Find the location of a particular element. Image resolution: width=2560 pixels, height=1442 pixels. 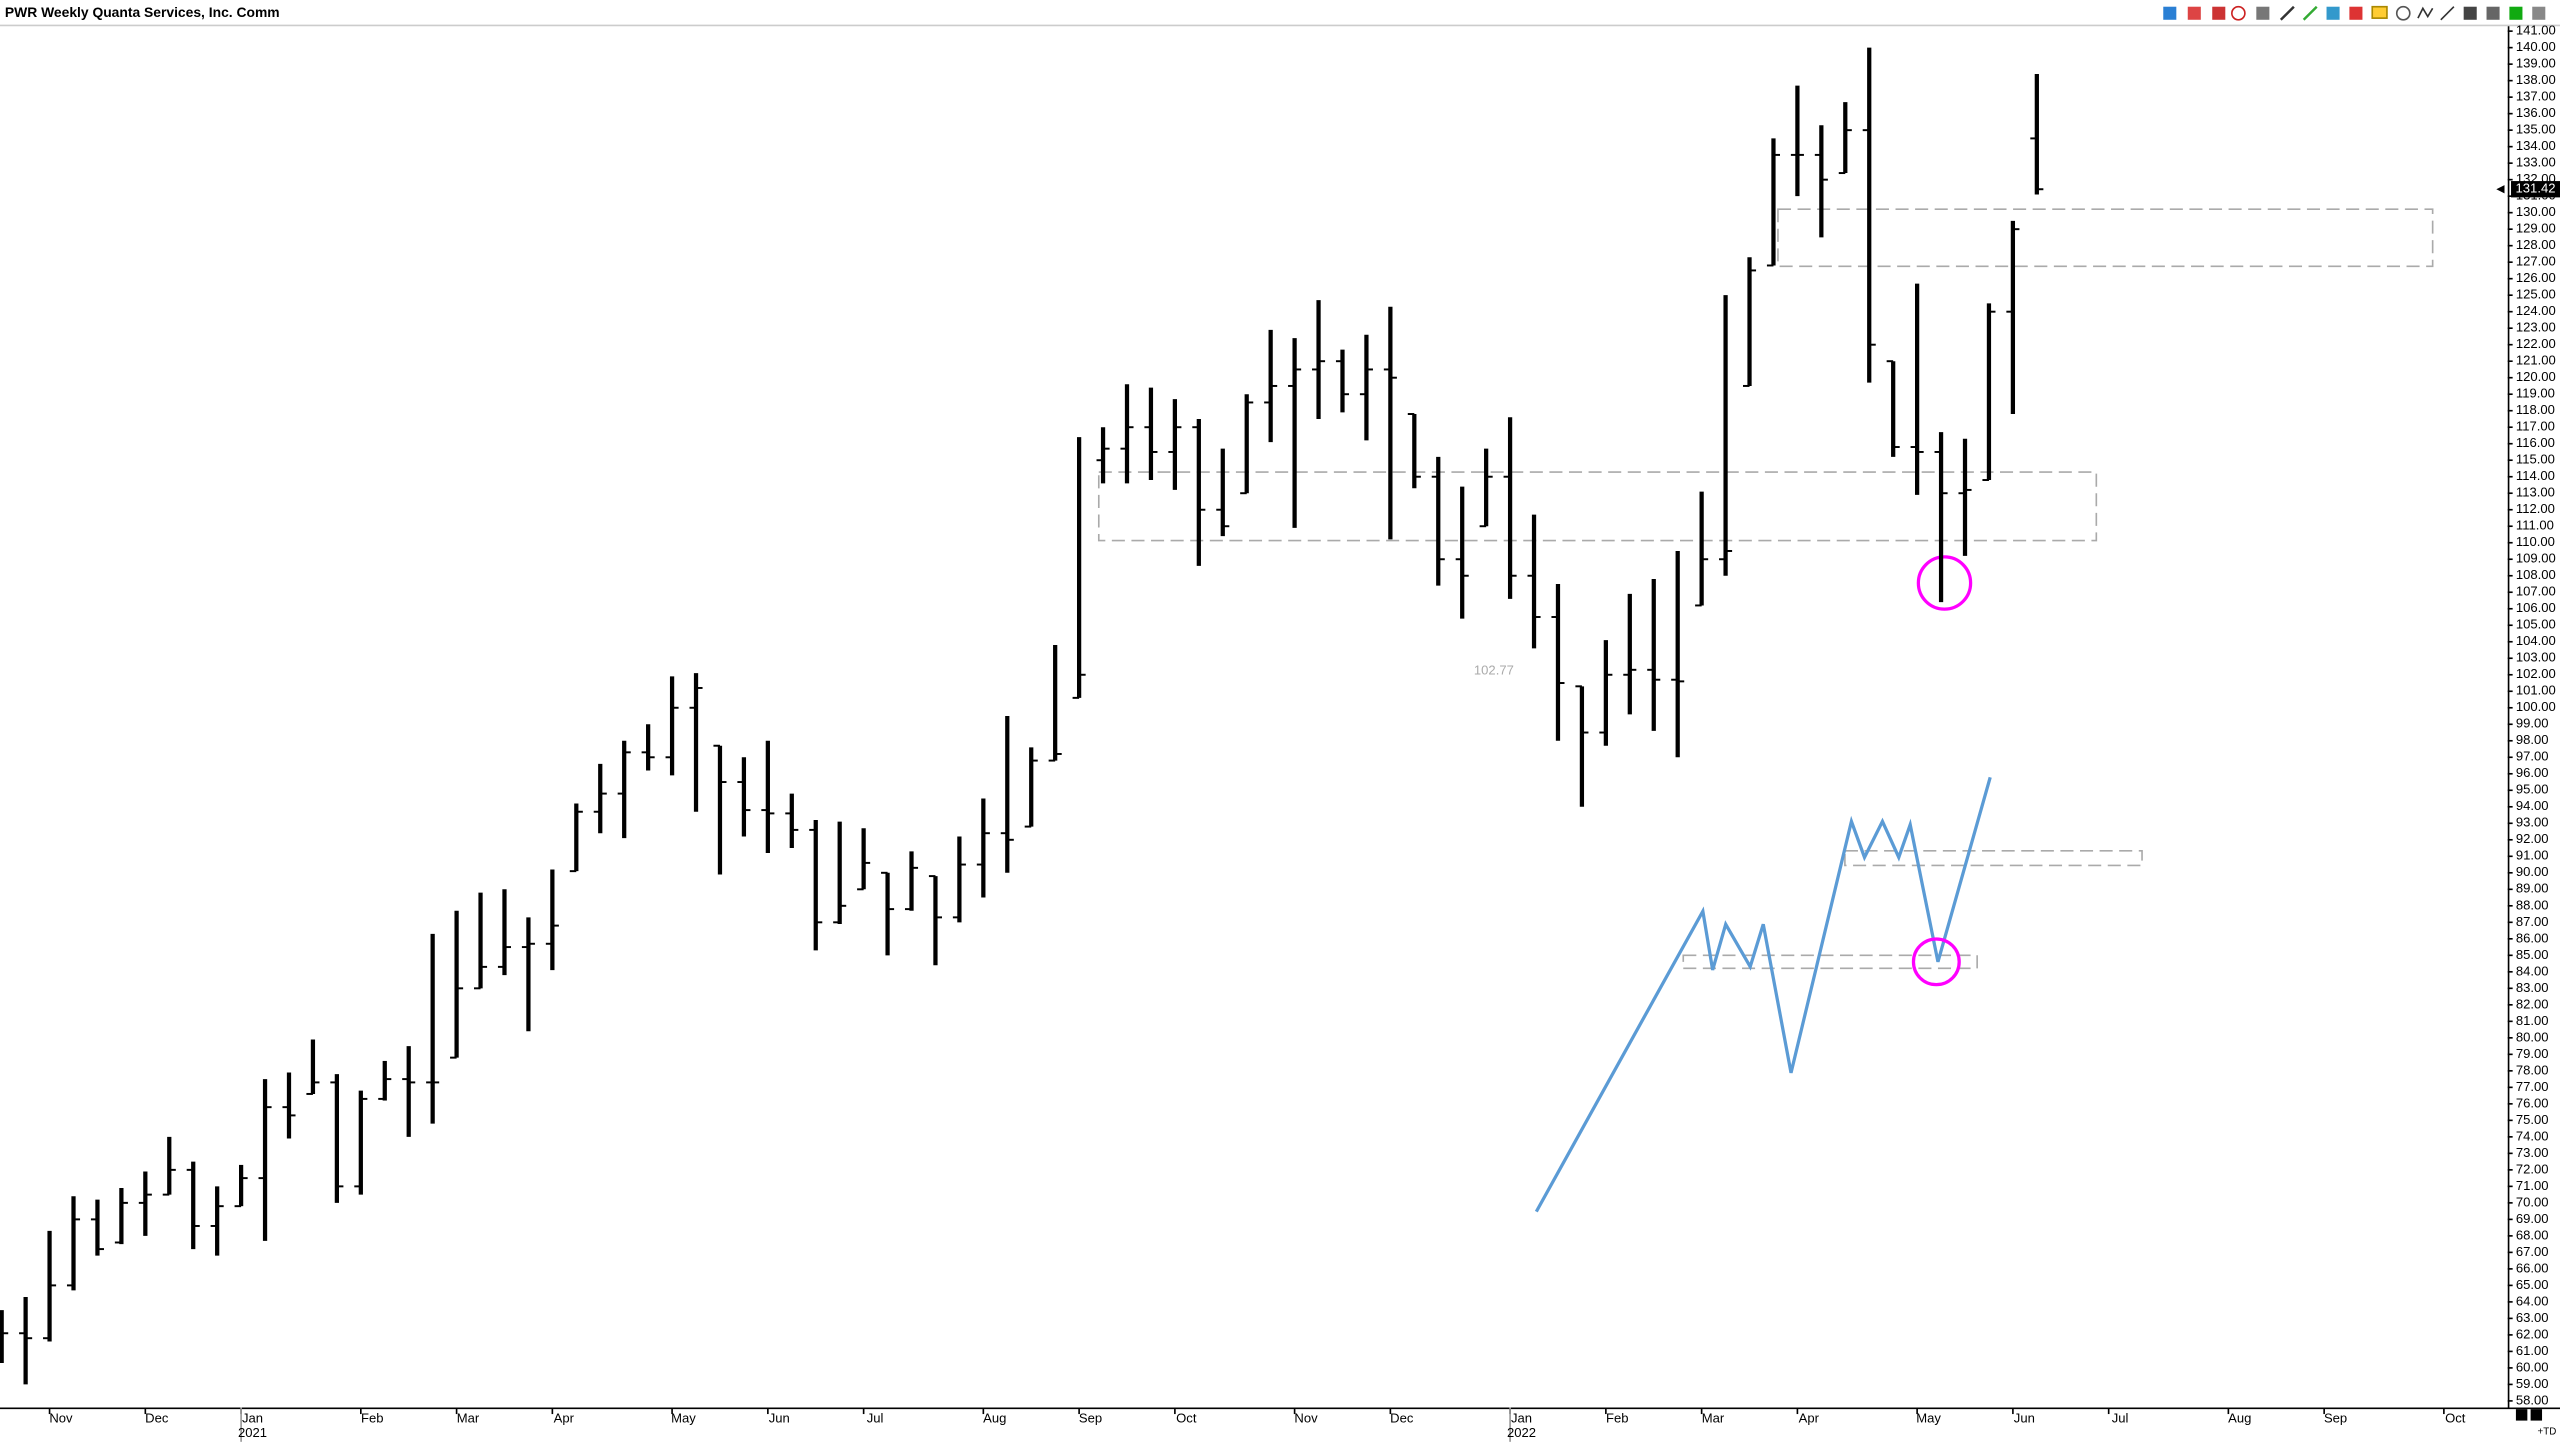

y-tick-label: 113.00 is located at coordinates (2535, 492).